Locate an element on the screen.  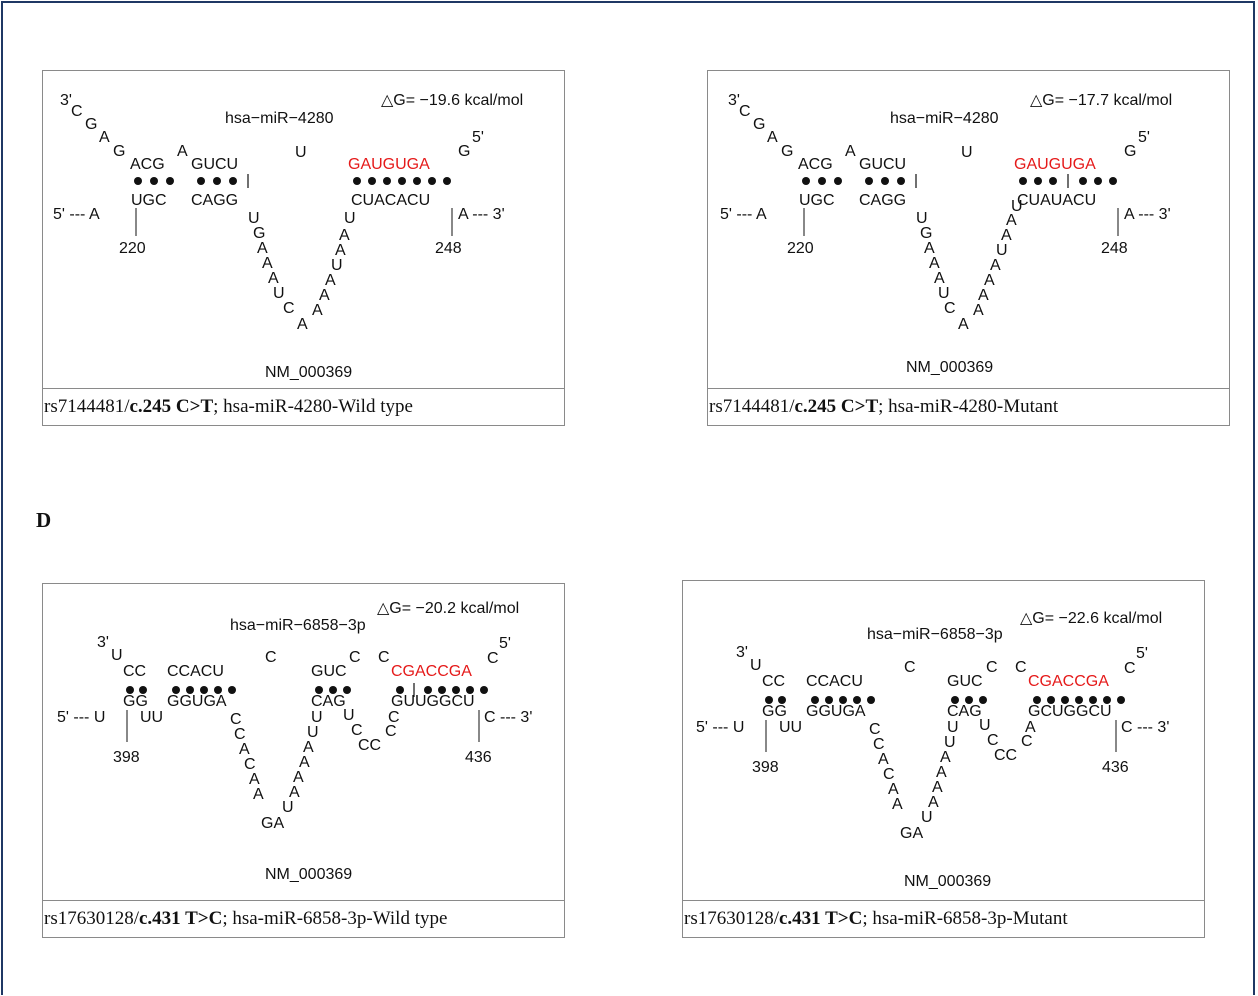
mirna-loop: C is located at coordinates (271, 657).